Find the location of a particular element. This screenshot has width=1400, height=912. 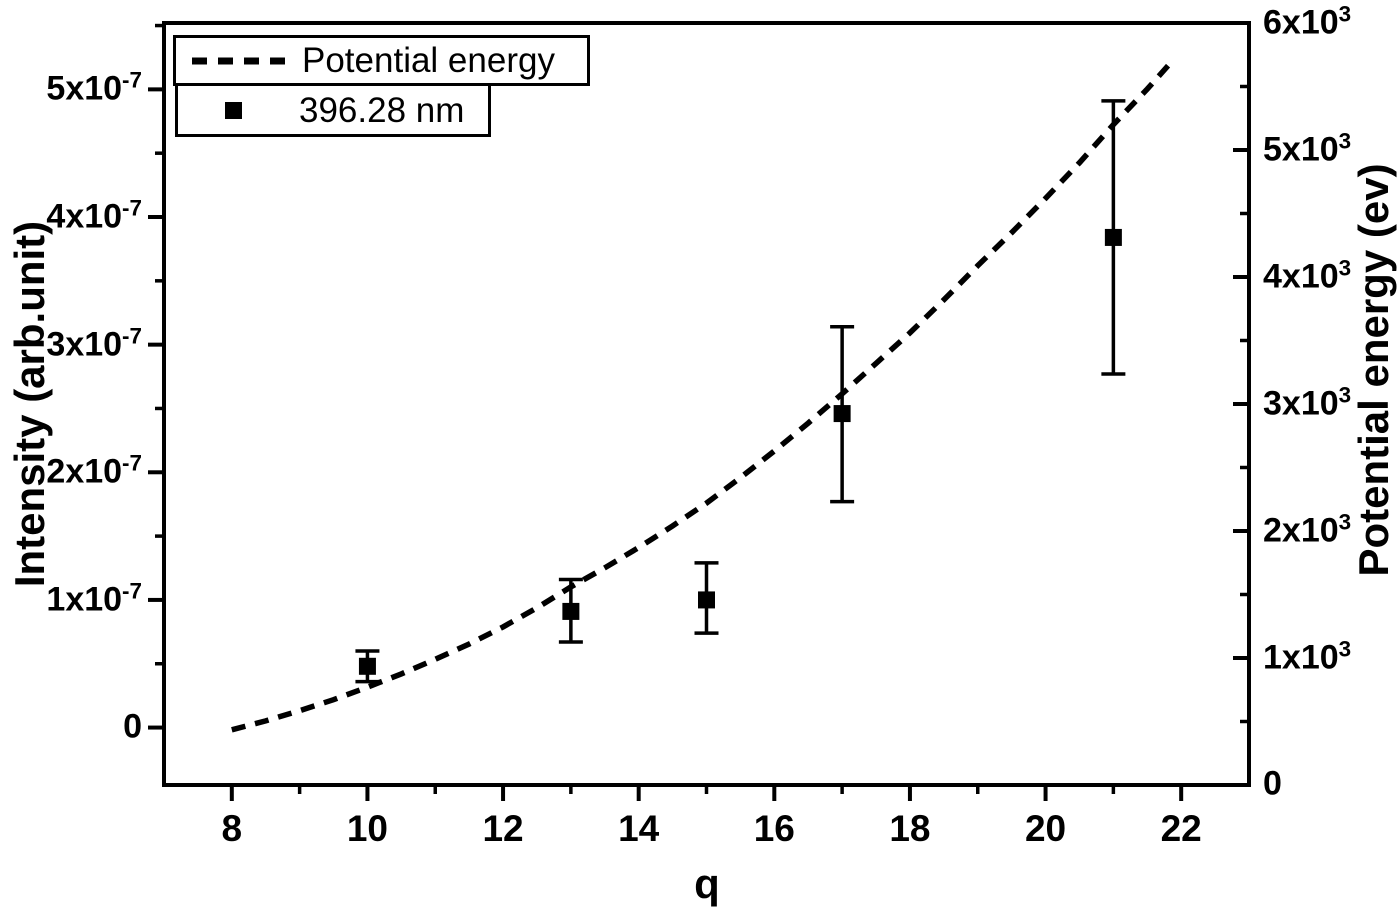

legend-label-potential-energy: Potential energy is located at coordinates (428, 60).